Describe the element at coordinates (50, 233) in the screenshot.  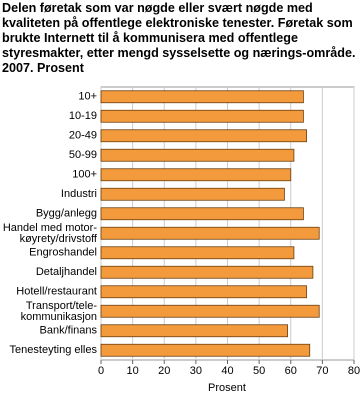
I see `y-tick-label: Handel med motor-køyrety/drivstoff` at that location.